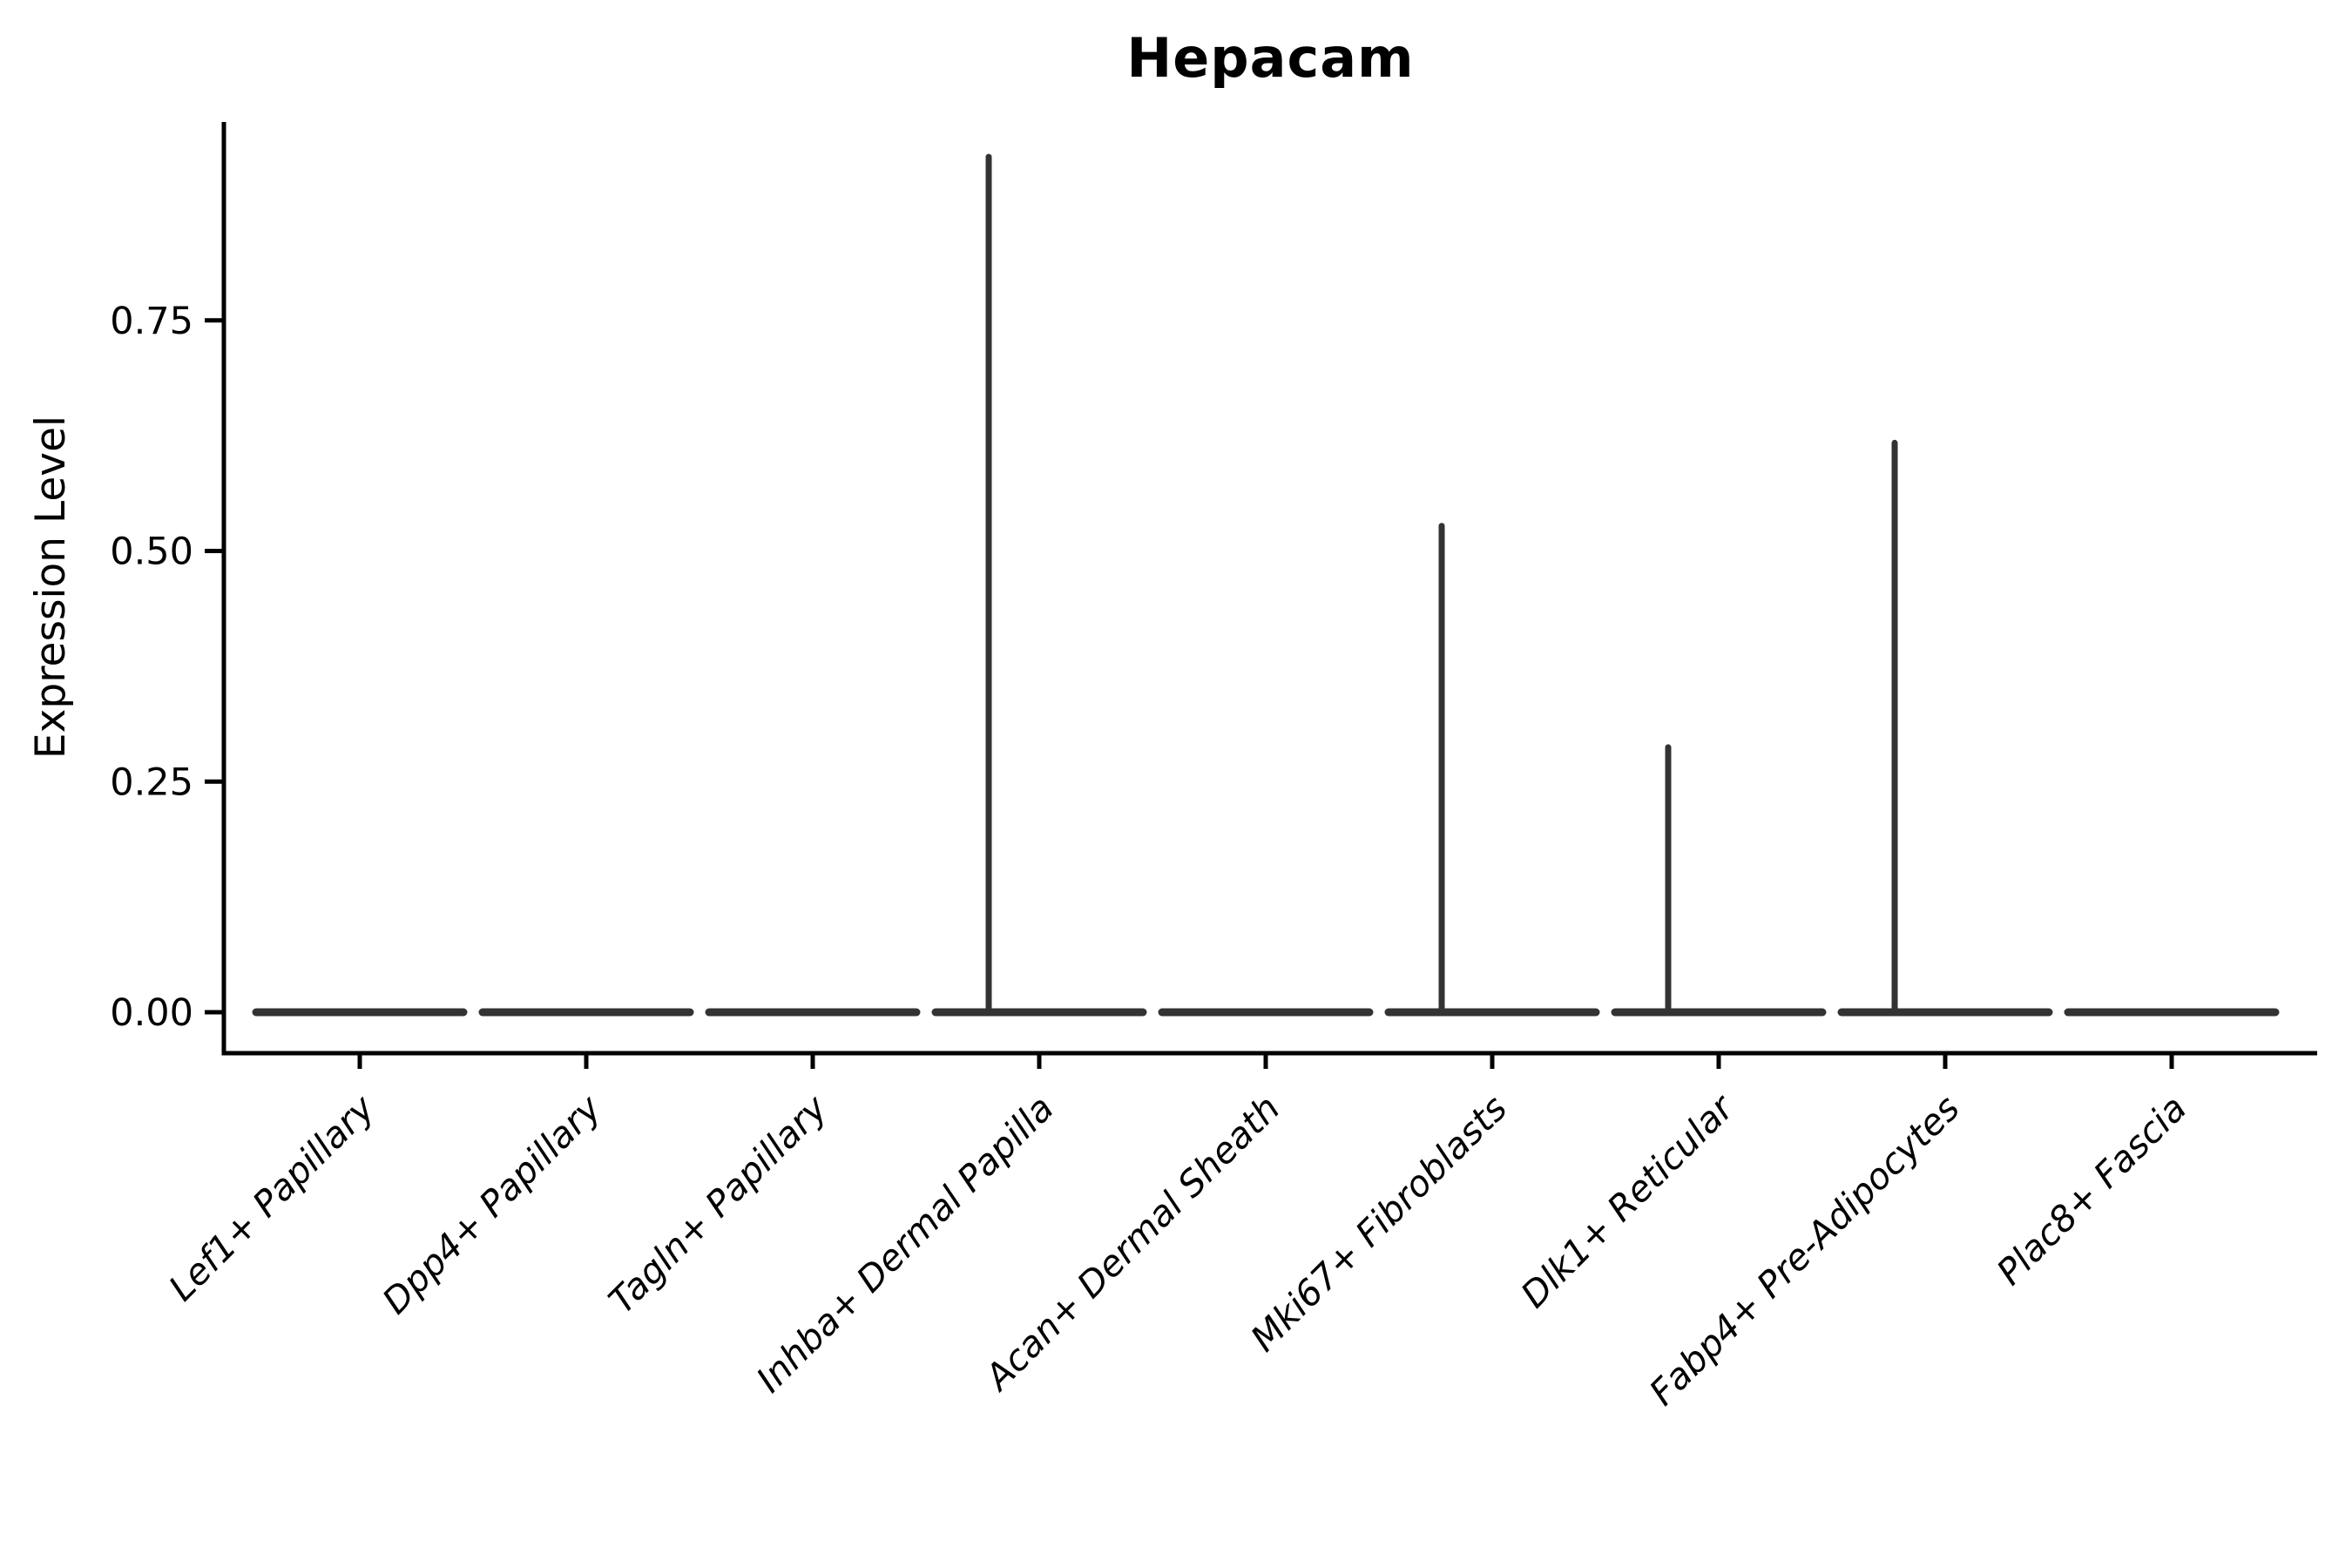 This screenshot has width=2352, height=1568. I want to click on y-tick-label: 0.50, so click(151, 552).